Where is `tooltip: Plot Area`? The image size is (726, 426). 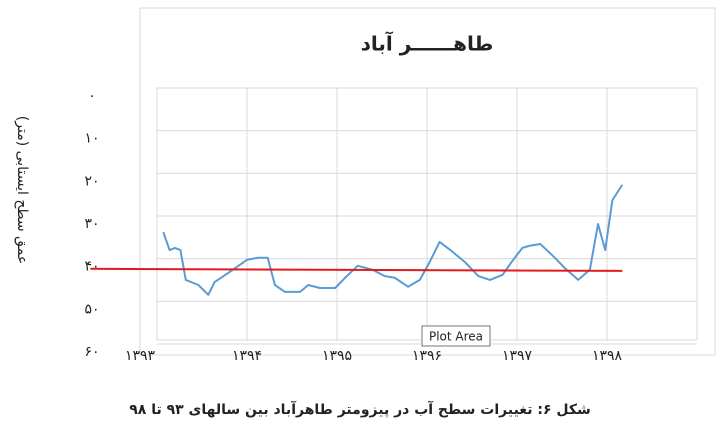
tooltip: Plot Area is located at coordinates (456, 336).